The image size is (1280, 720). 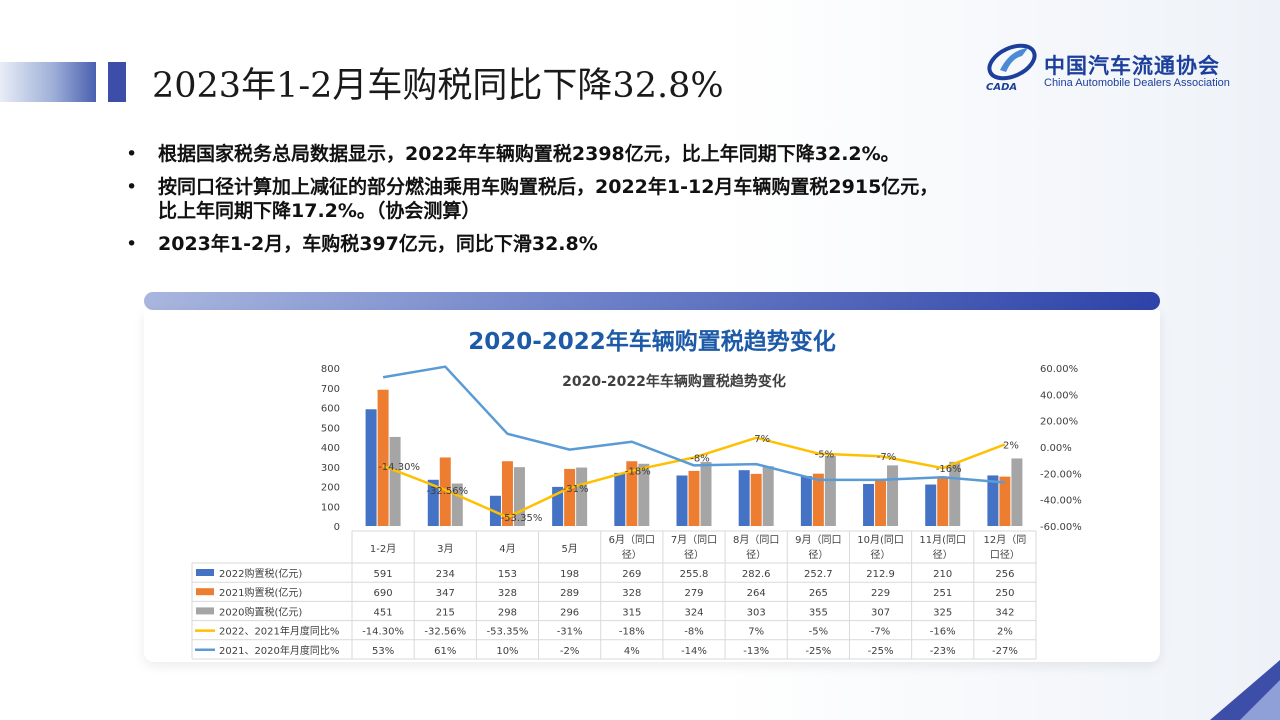 What do you see at coordinates (445, 632) in the screenshot?
I see `table-cell: -32.56%` at bounding box center [445, 632].